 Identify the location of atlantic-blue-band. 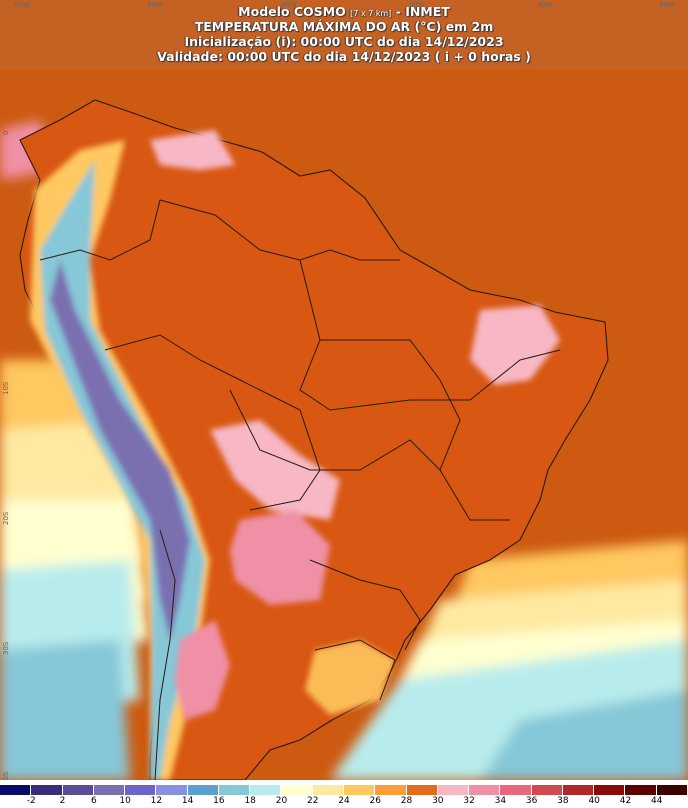
(584, 735).